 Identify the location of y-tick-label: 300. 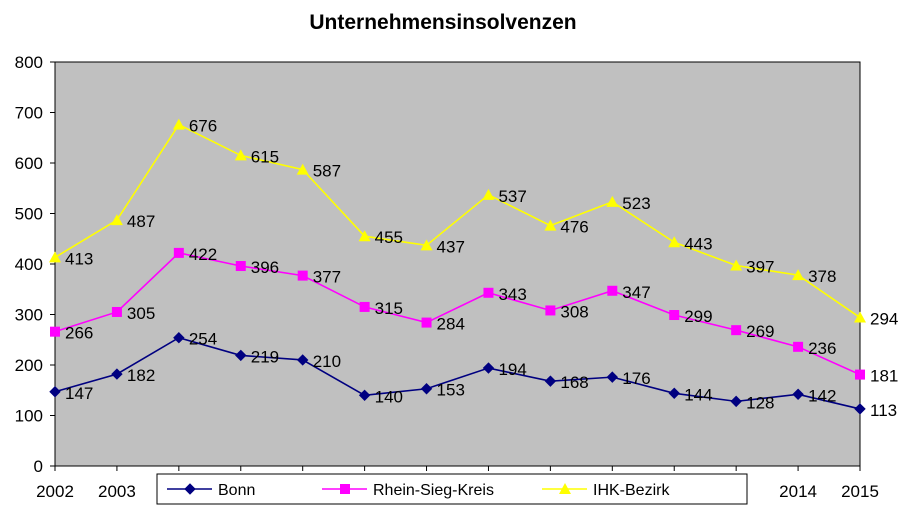
(29, 315).